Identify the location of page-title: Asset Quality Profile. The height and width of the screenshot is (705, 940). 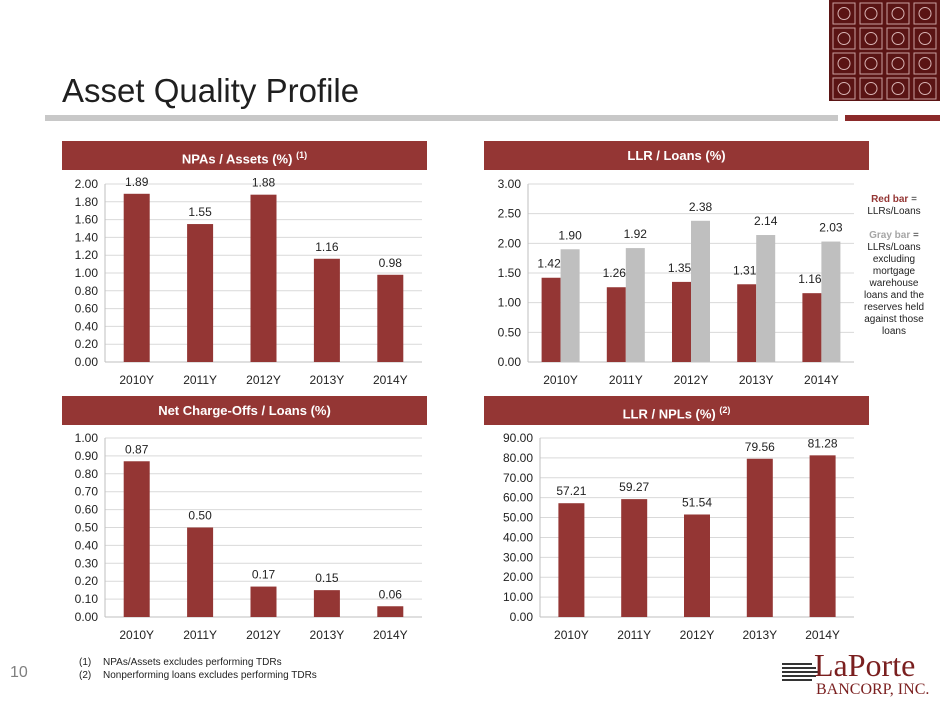
(211, 90).